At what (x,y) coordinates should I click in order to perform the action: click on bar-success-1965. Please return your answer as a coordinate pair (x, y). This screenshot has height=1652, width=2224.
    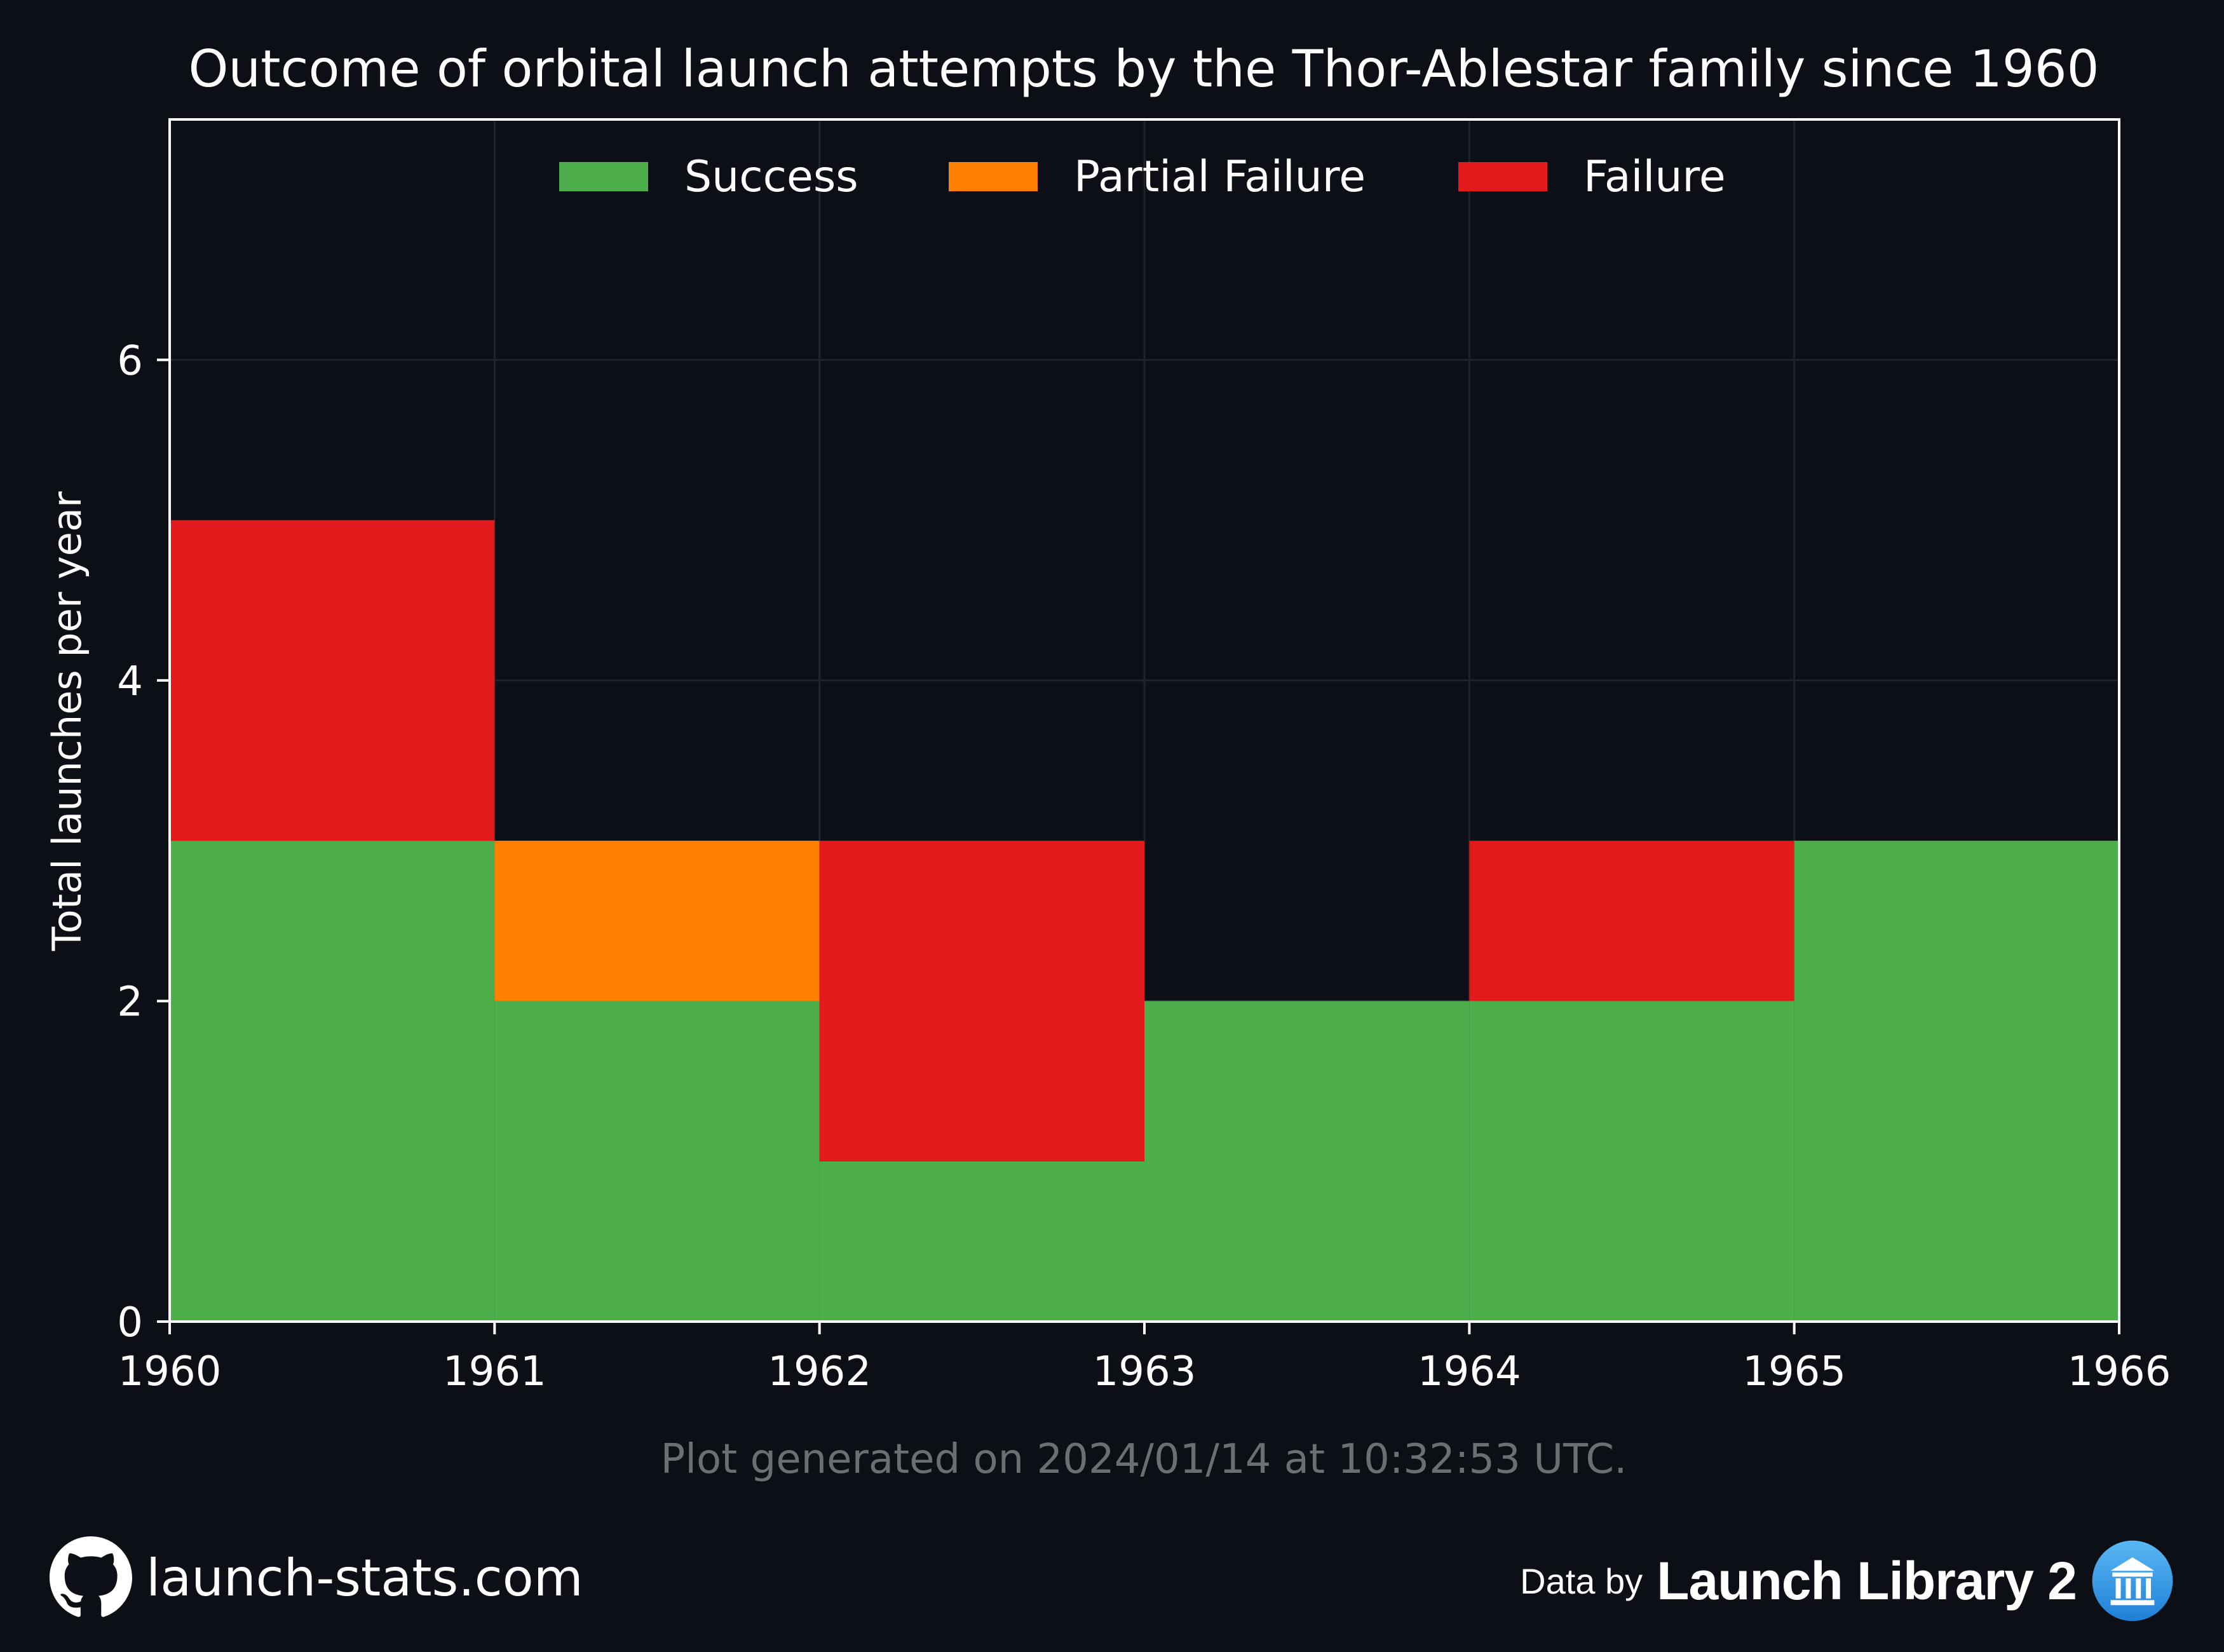
    Looking at the image, I should click on (1957, 1081).